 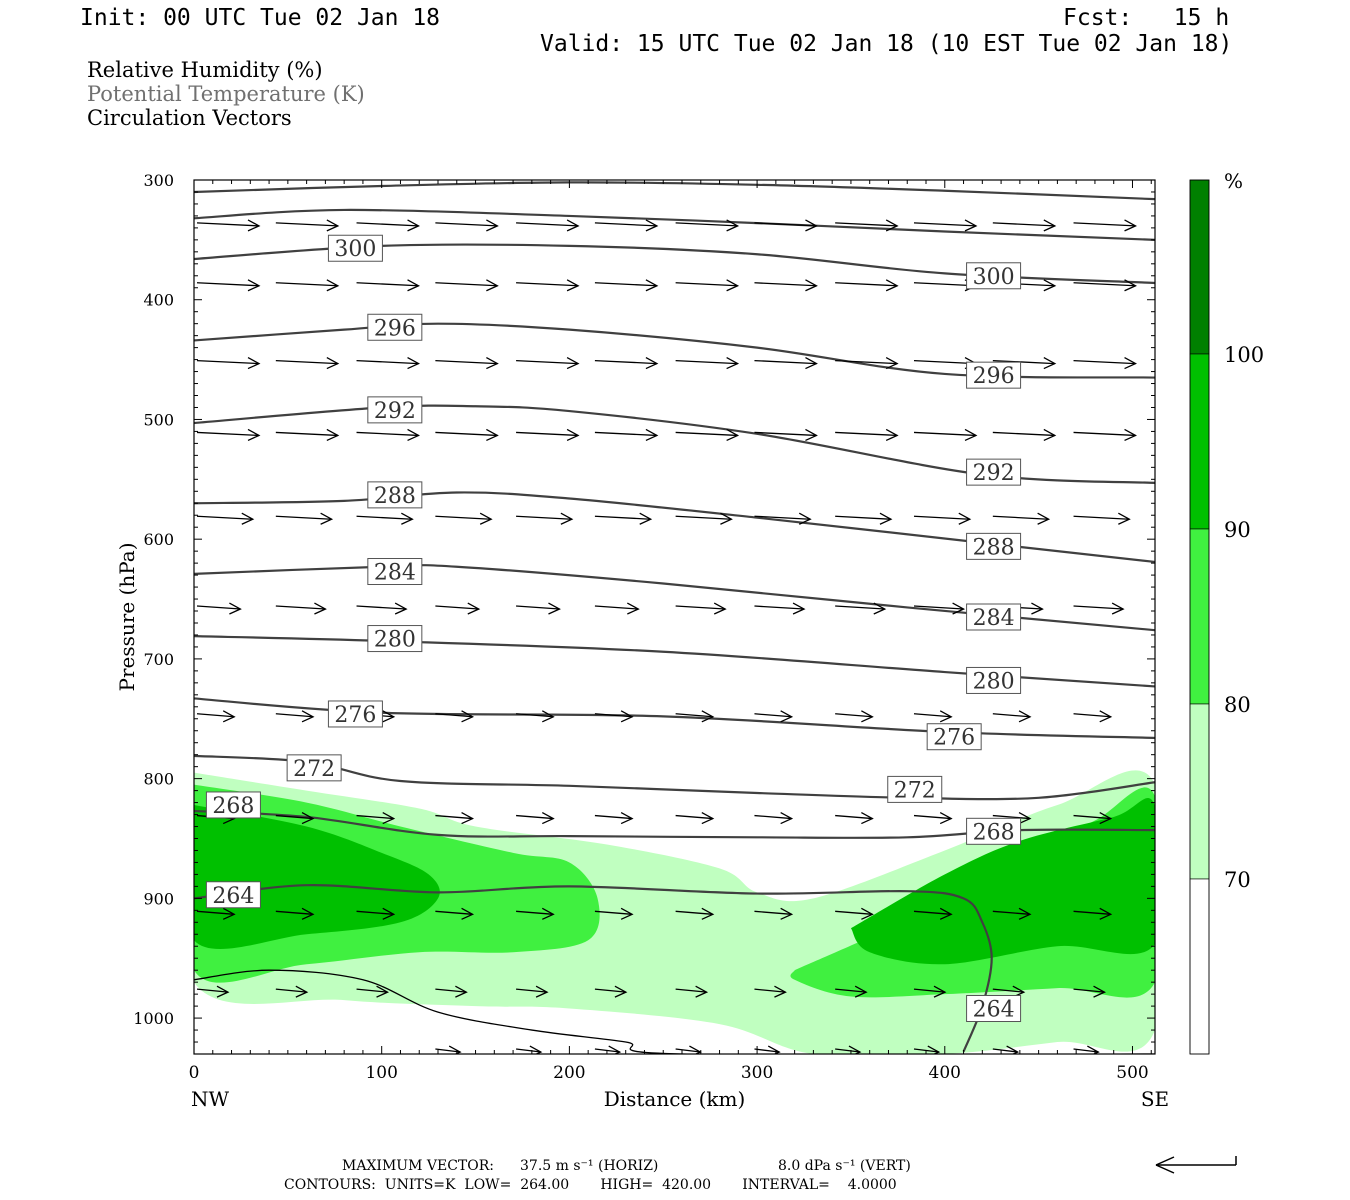 I want to click on contour-label-272: 272, so click(x=314, y=769).